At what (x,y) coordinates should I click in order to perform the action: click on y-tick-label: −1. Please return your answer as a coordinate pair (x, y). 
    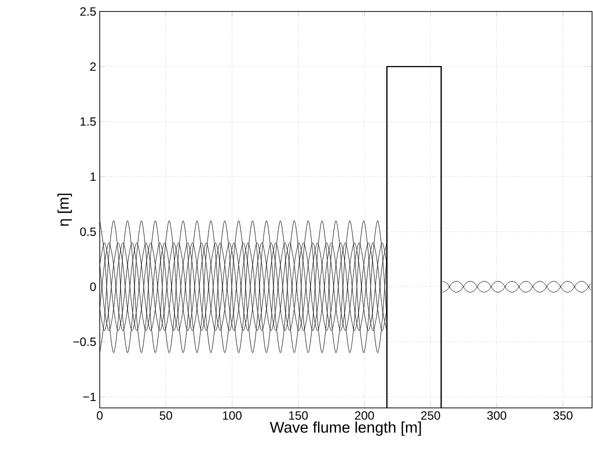
    Looking at the image, I should click on (89, 397).